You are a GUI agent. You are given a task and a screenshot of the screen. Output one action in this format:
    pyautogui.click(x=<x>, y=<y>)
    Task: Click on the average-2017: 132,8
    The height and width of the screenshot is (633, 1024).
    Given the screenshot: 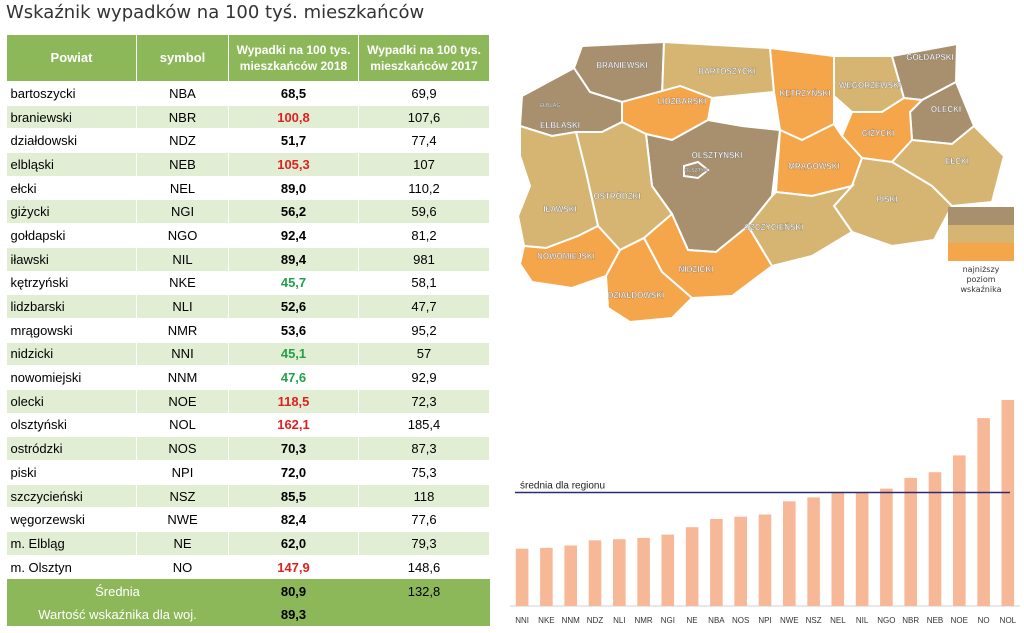 What is the action you would take?
    pyautogui.click(x=424, y=590)
    